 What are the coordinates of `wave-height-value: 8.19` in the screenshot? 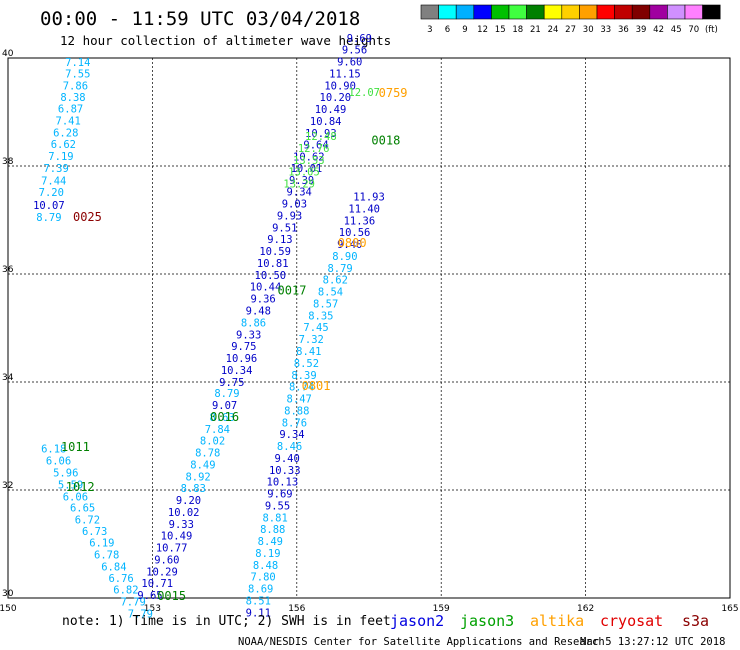 It's located at (267, 554).